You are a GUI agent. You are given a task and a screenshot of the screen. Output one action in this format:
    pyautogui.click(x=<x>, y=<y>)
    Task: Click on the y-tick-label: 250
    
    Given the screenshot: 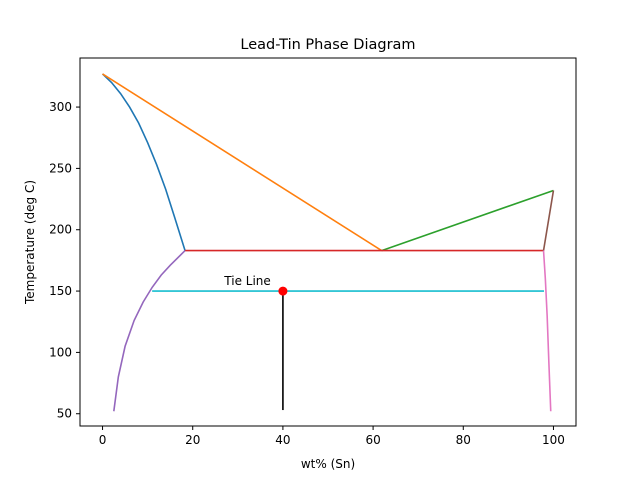 What is the action you would take?
    pyautogui.click(x=60, y=168)
    